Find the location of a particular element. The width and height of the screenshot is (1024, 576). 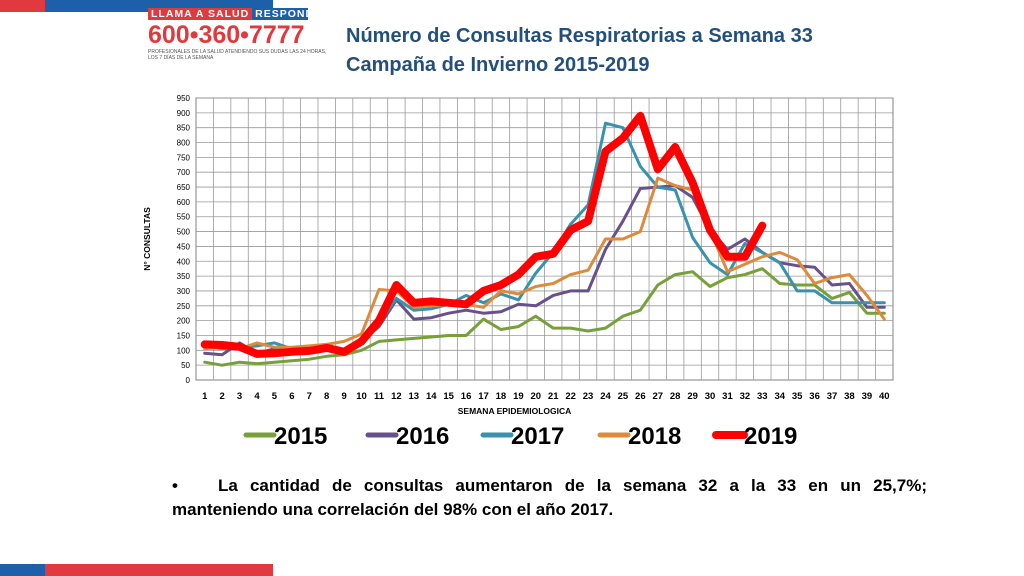

y-tick-label: 200 is located at coordinates (184, 321).